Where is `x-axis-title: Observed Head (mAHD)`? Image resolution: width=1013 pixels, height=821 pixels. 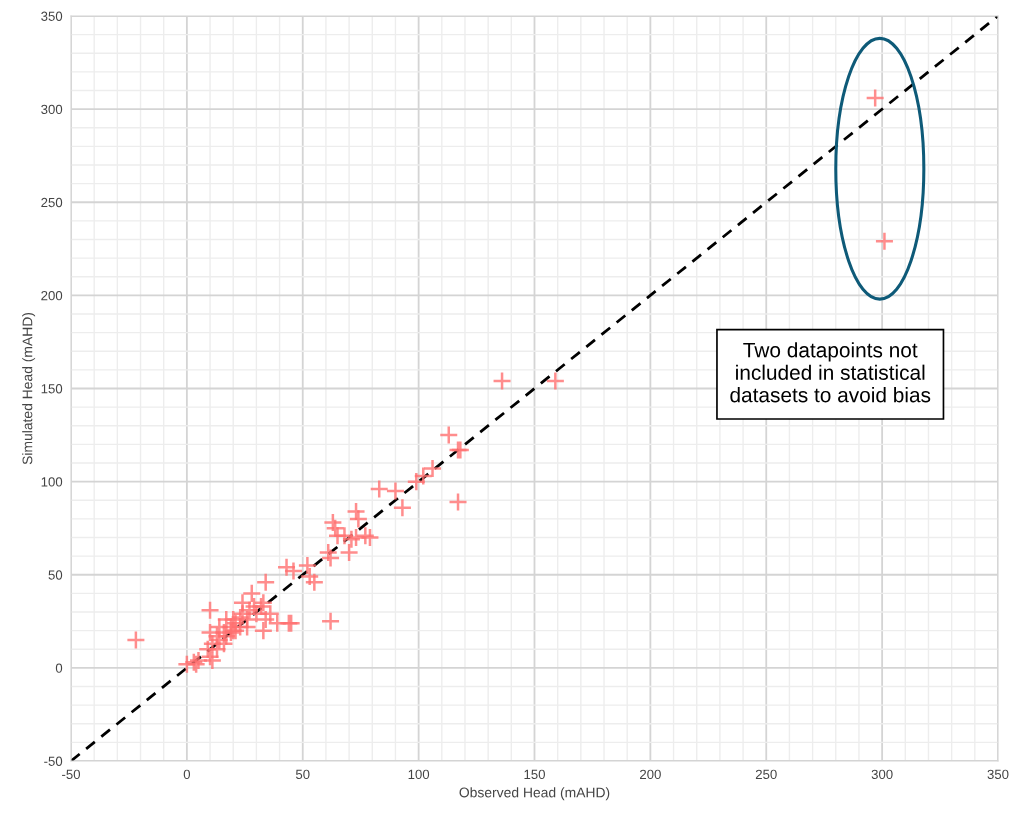
x-axis-title: Observed Head (mAHD) is located at coordinates (534, 794).